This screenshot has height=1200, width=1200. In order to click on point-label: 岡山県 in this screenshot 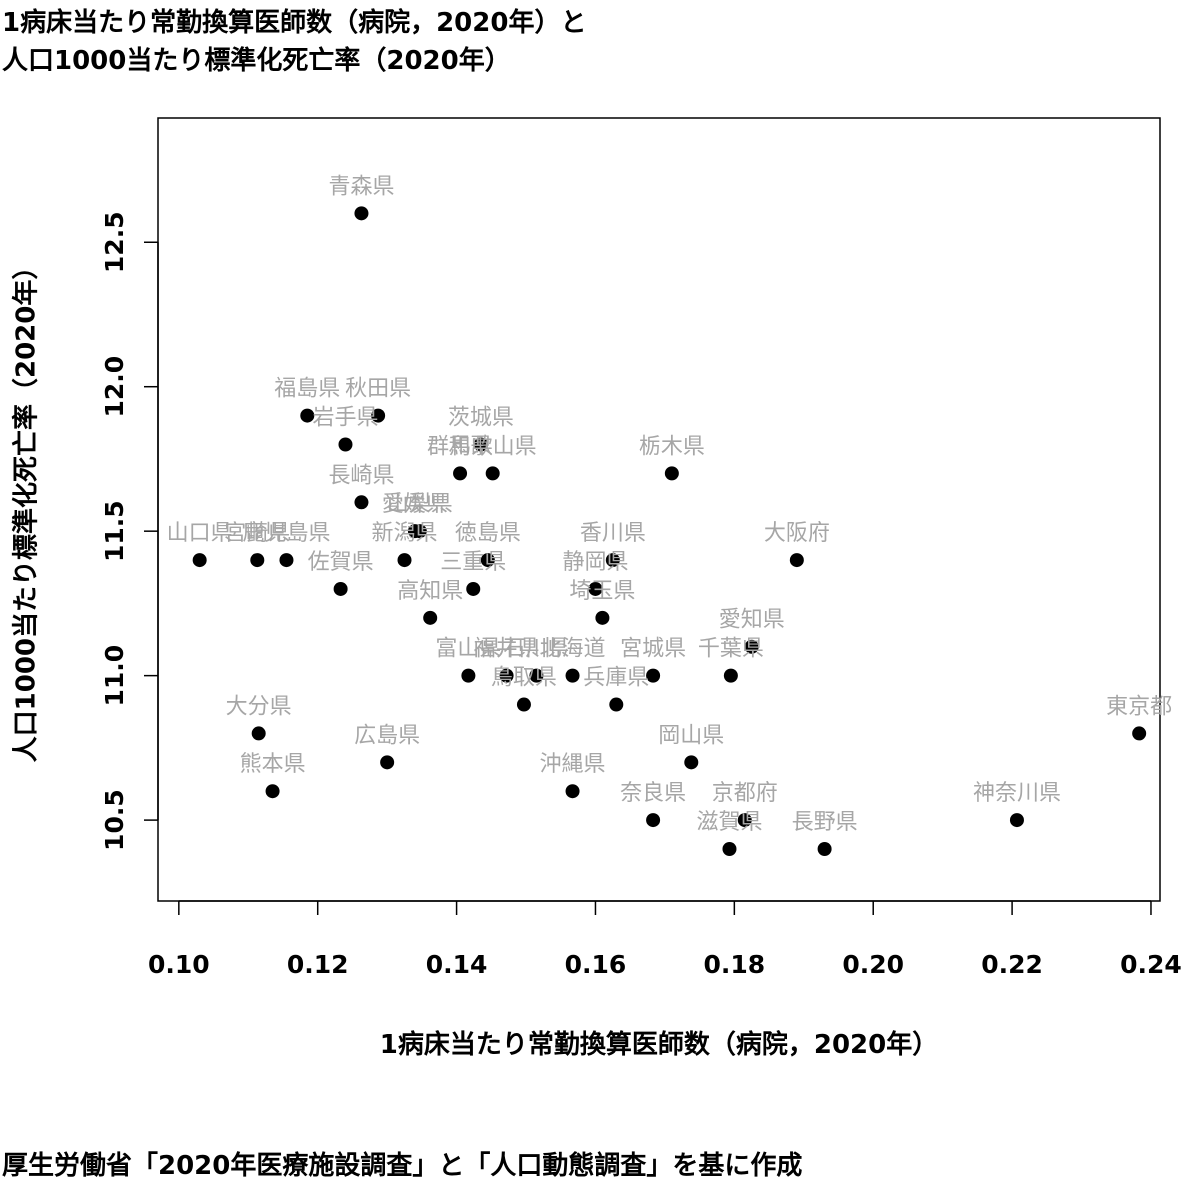, I will do `click(691, 735)`.